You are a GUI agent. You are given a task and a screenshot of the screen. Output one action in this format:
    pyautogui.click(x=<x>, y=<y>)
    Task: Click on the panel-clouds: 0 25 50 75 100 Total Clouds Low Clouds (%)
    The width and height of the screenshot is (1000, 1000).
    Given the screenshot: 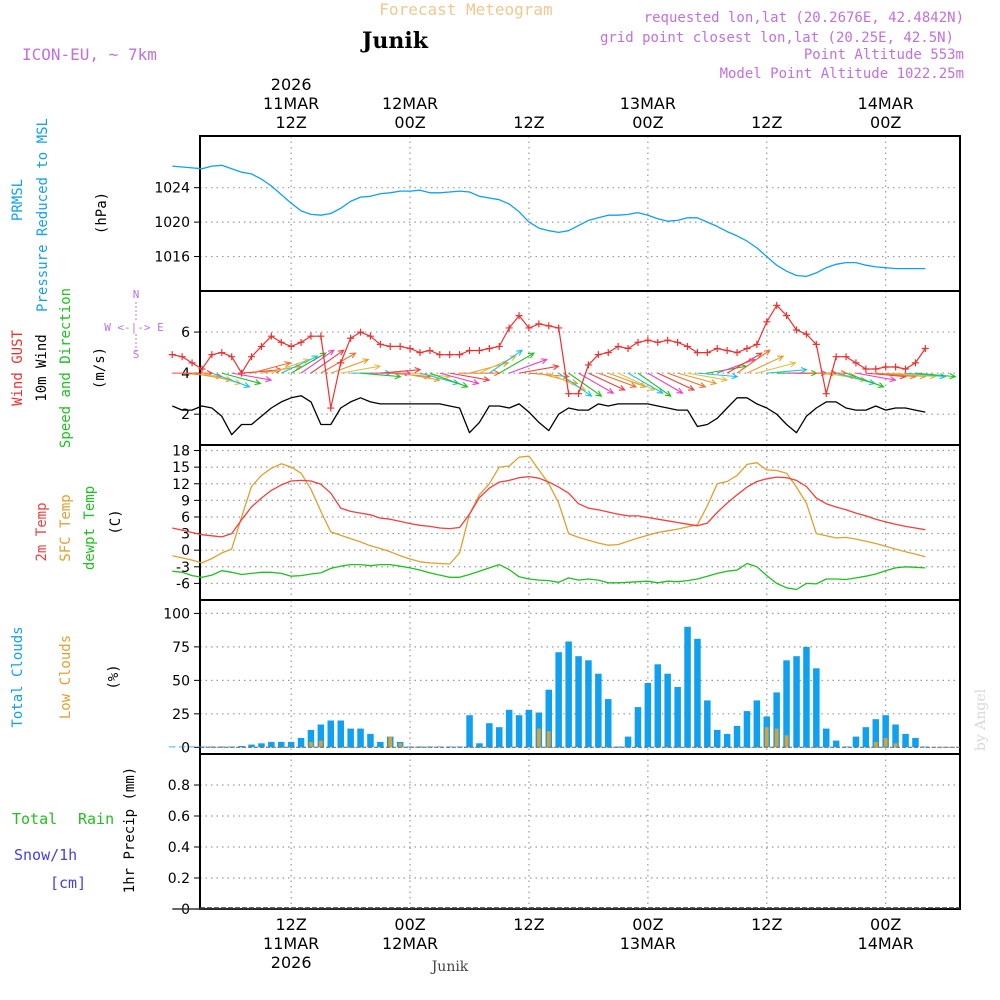 What is the action you would take?
    pyautogui.click(x=485, y=677)
    